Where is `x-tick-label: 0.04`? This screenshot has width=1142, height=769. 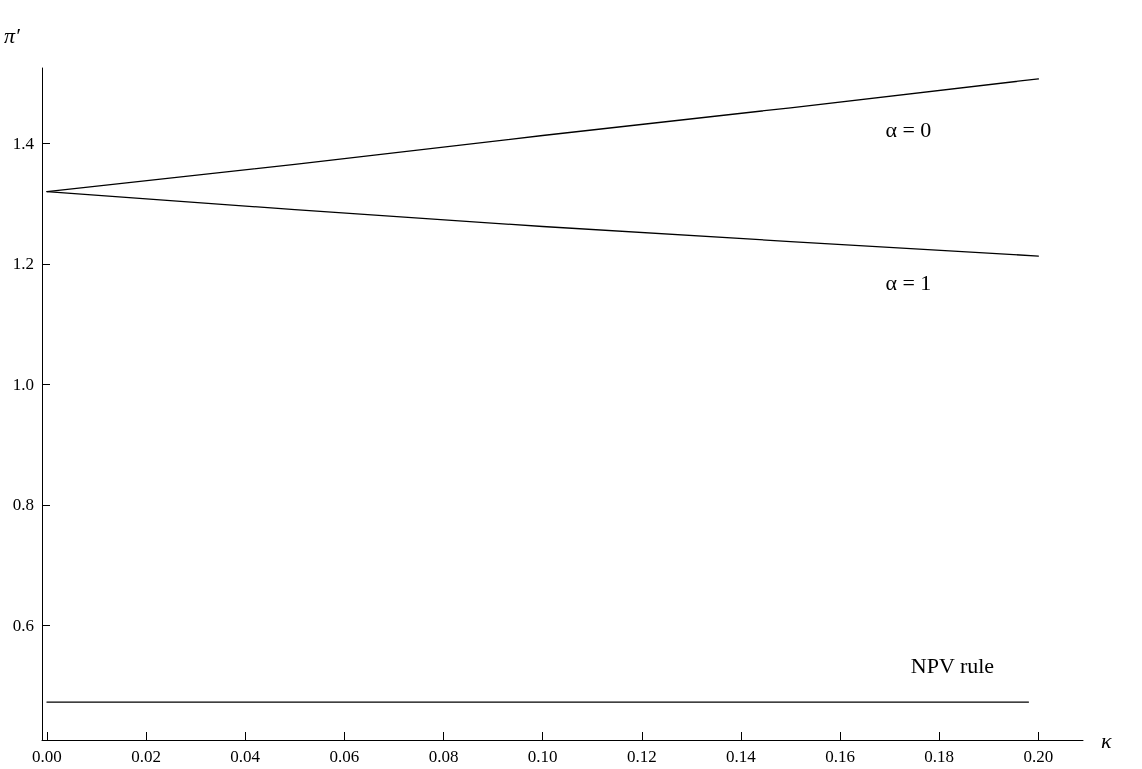 x-tick-label: 0.04 is located at coordinates (245, 756).